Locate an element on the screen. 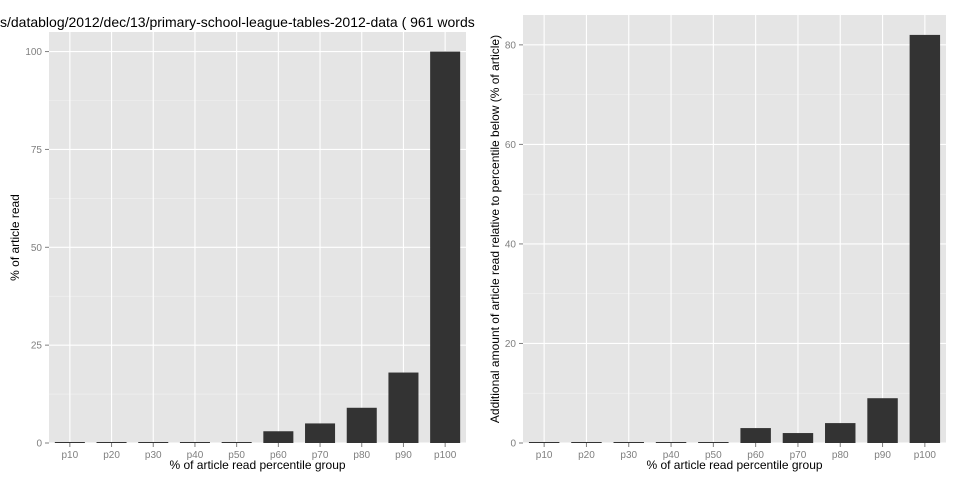 The height and width of the screenshot is (480, 960). y-tick-label: 25 is located at coordinates (37, 346).